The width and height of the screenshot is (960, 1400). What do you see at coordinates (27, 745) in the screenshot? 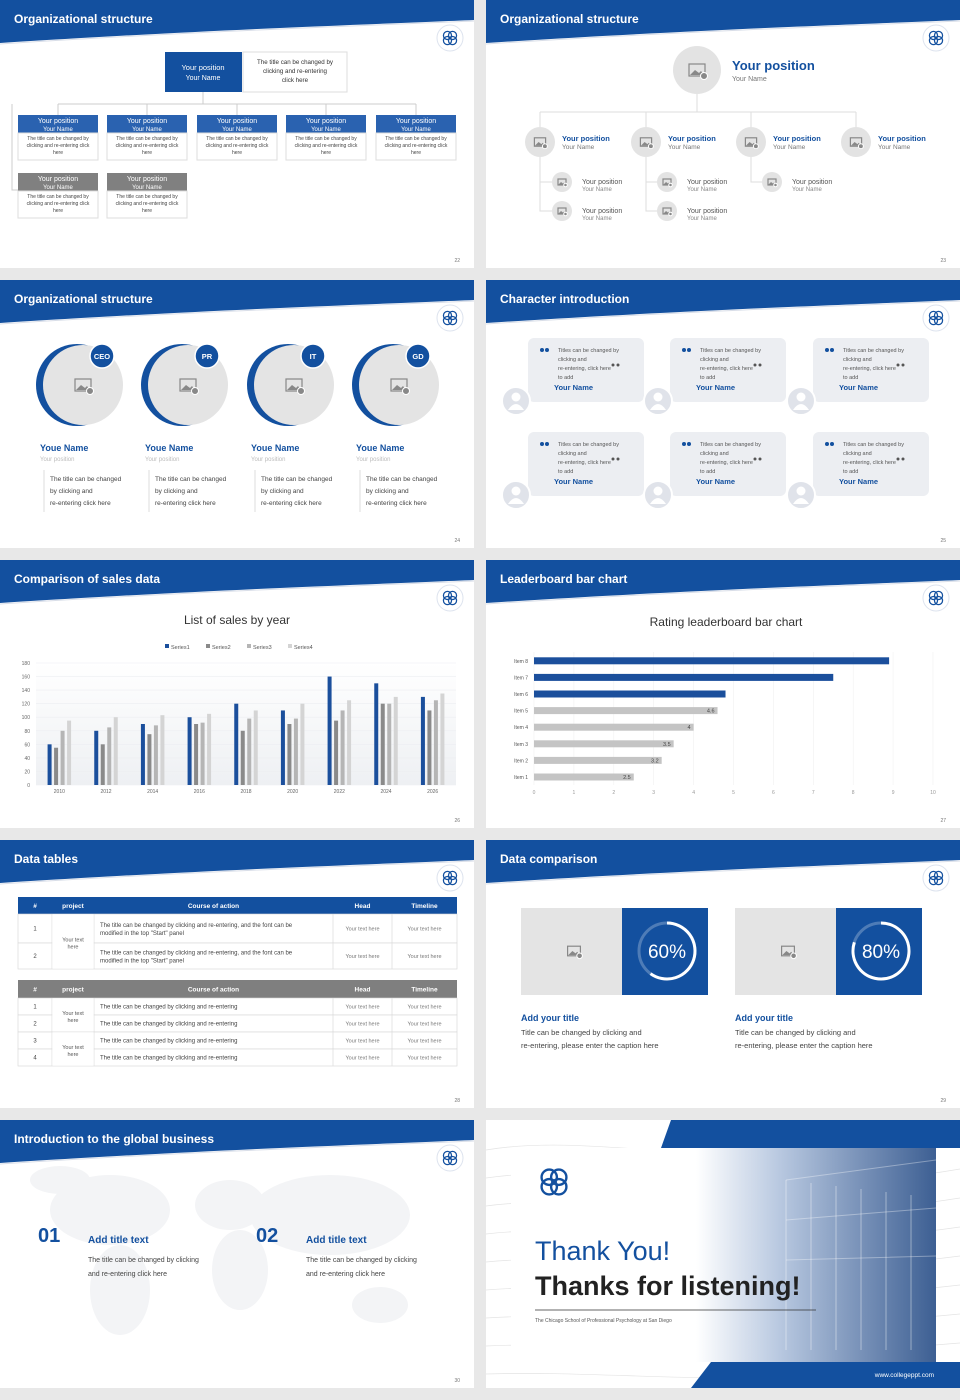
I see `y-tick-label: 60` at bounding box center [27, 745].